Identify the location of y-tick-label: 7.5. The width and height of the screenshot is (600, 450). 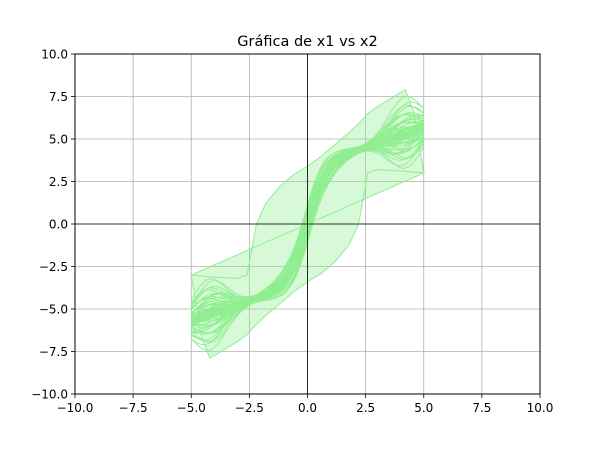
(58, 97).